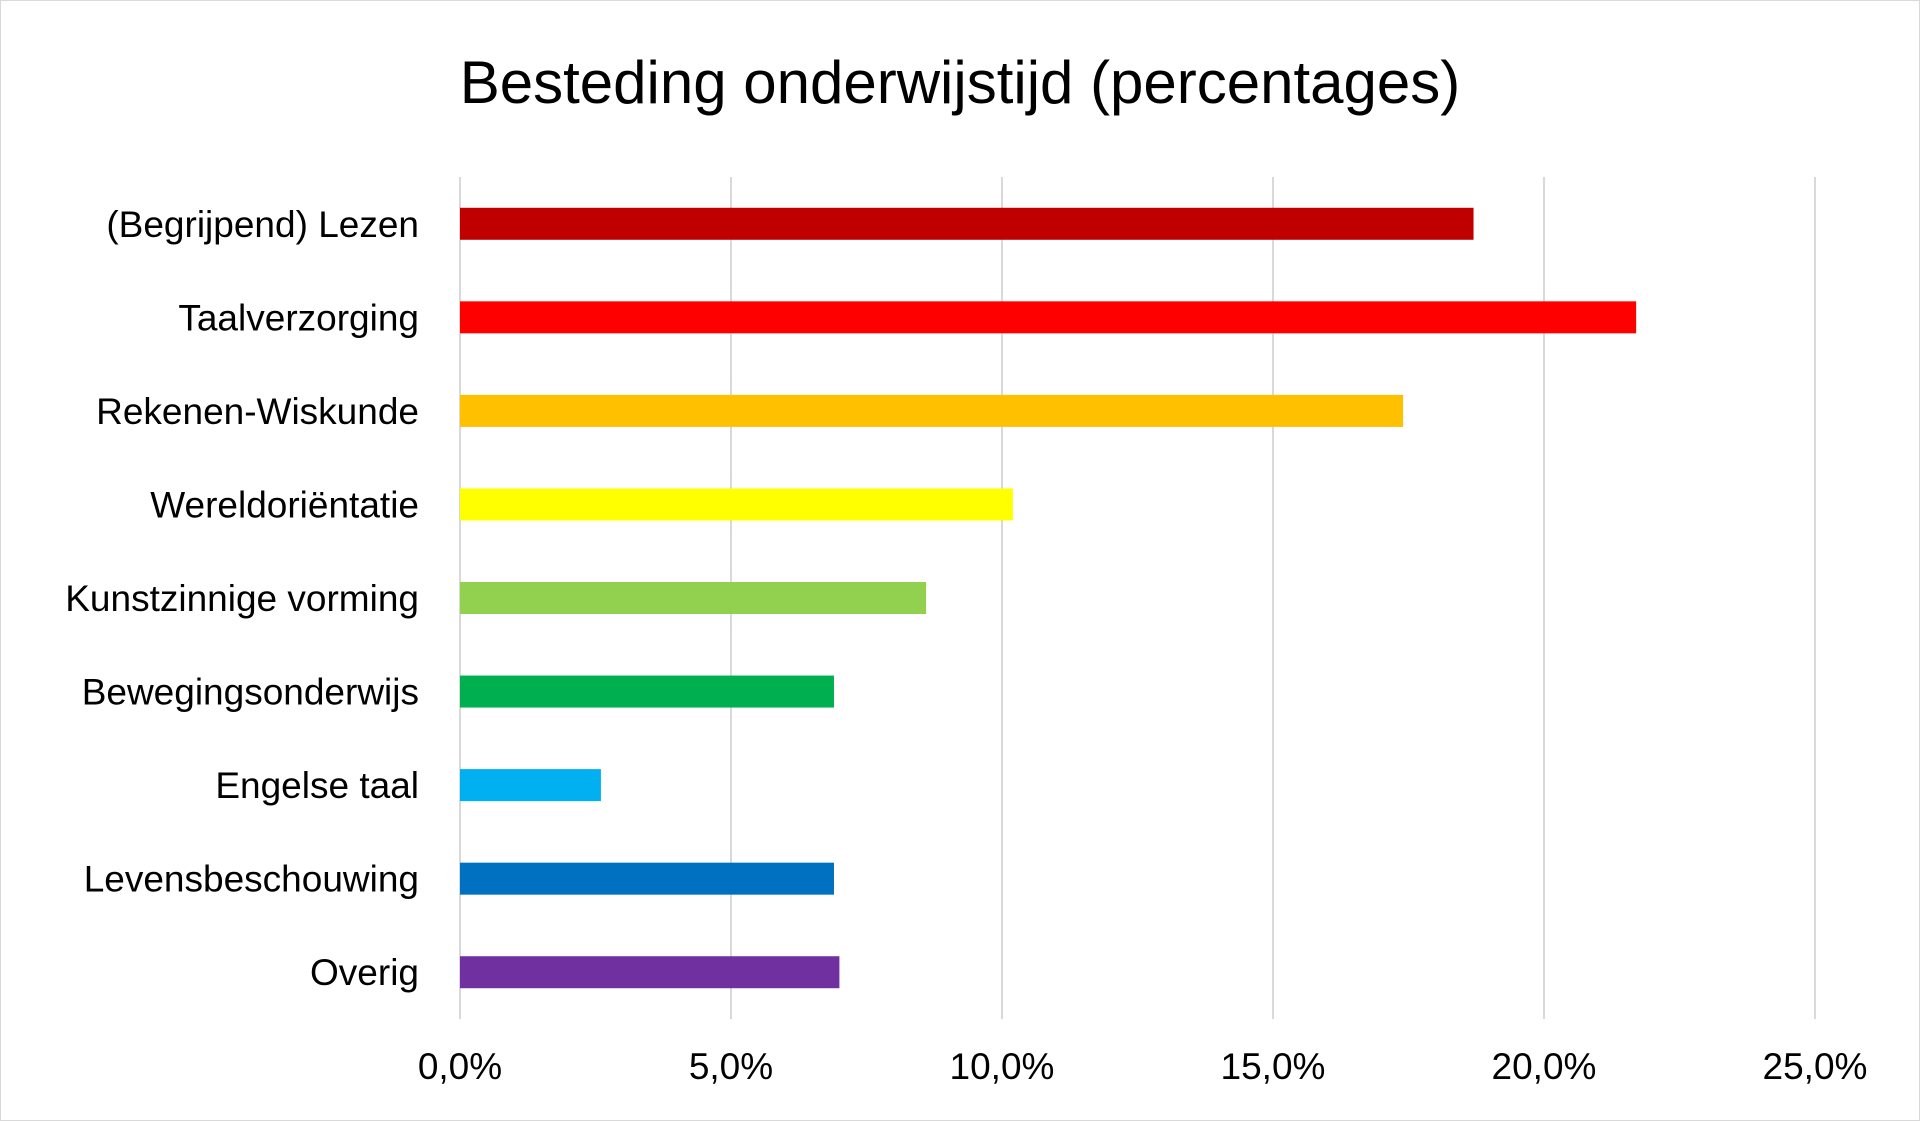  I want to click on category-label: Kunstzinnige vorming, so click(242, 598).